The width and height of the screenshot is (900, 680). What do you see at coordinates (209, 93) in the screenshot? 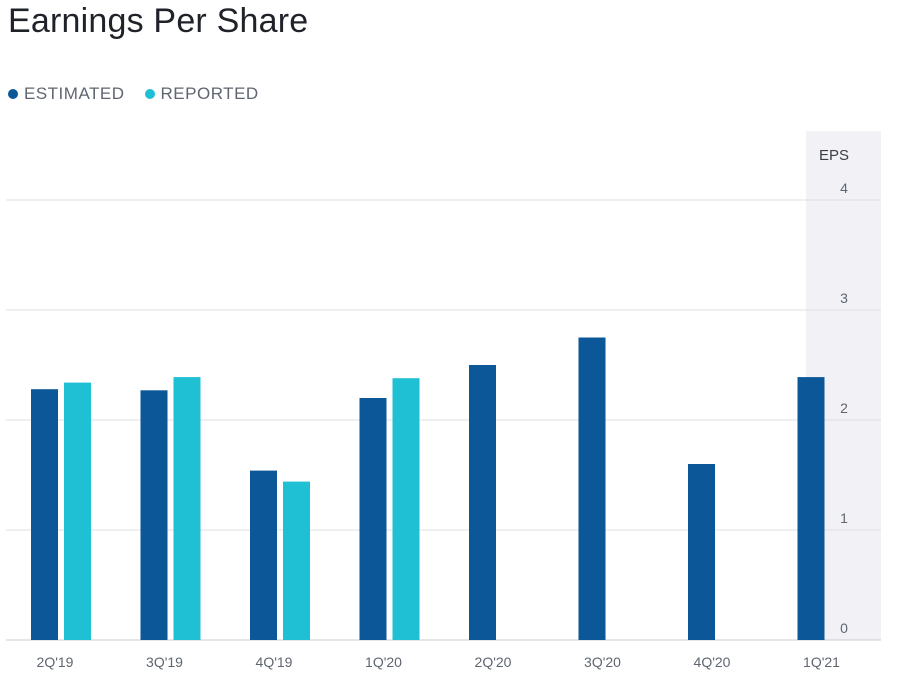
I see `legend-reported-label: REPORTED` at bounding box center [209, 93].